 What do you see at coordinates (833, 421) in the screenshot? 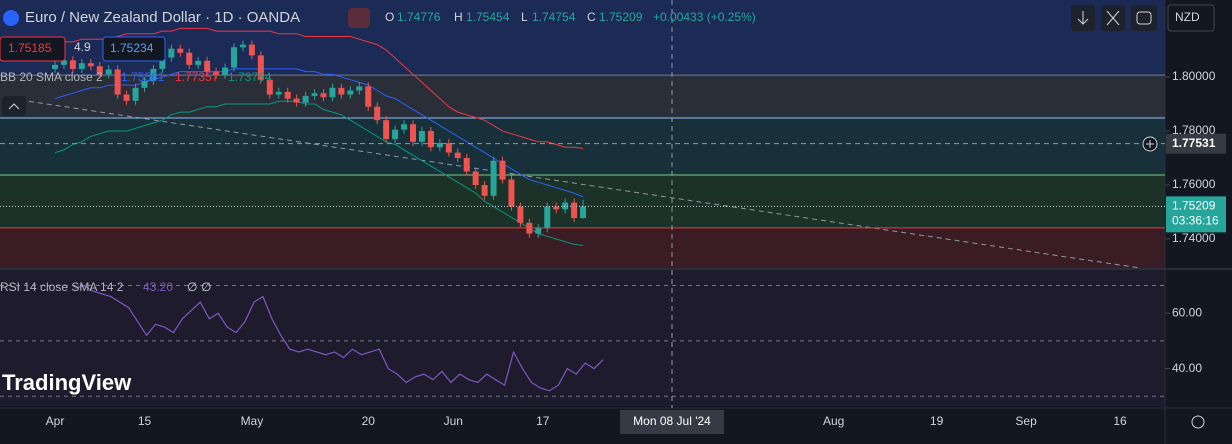
I see `x-tick-label: Aug` at bounding box center [833, 421].